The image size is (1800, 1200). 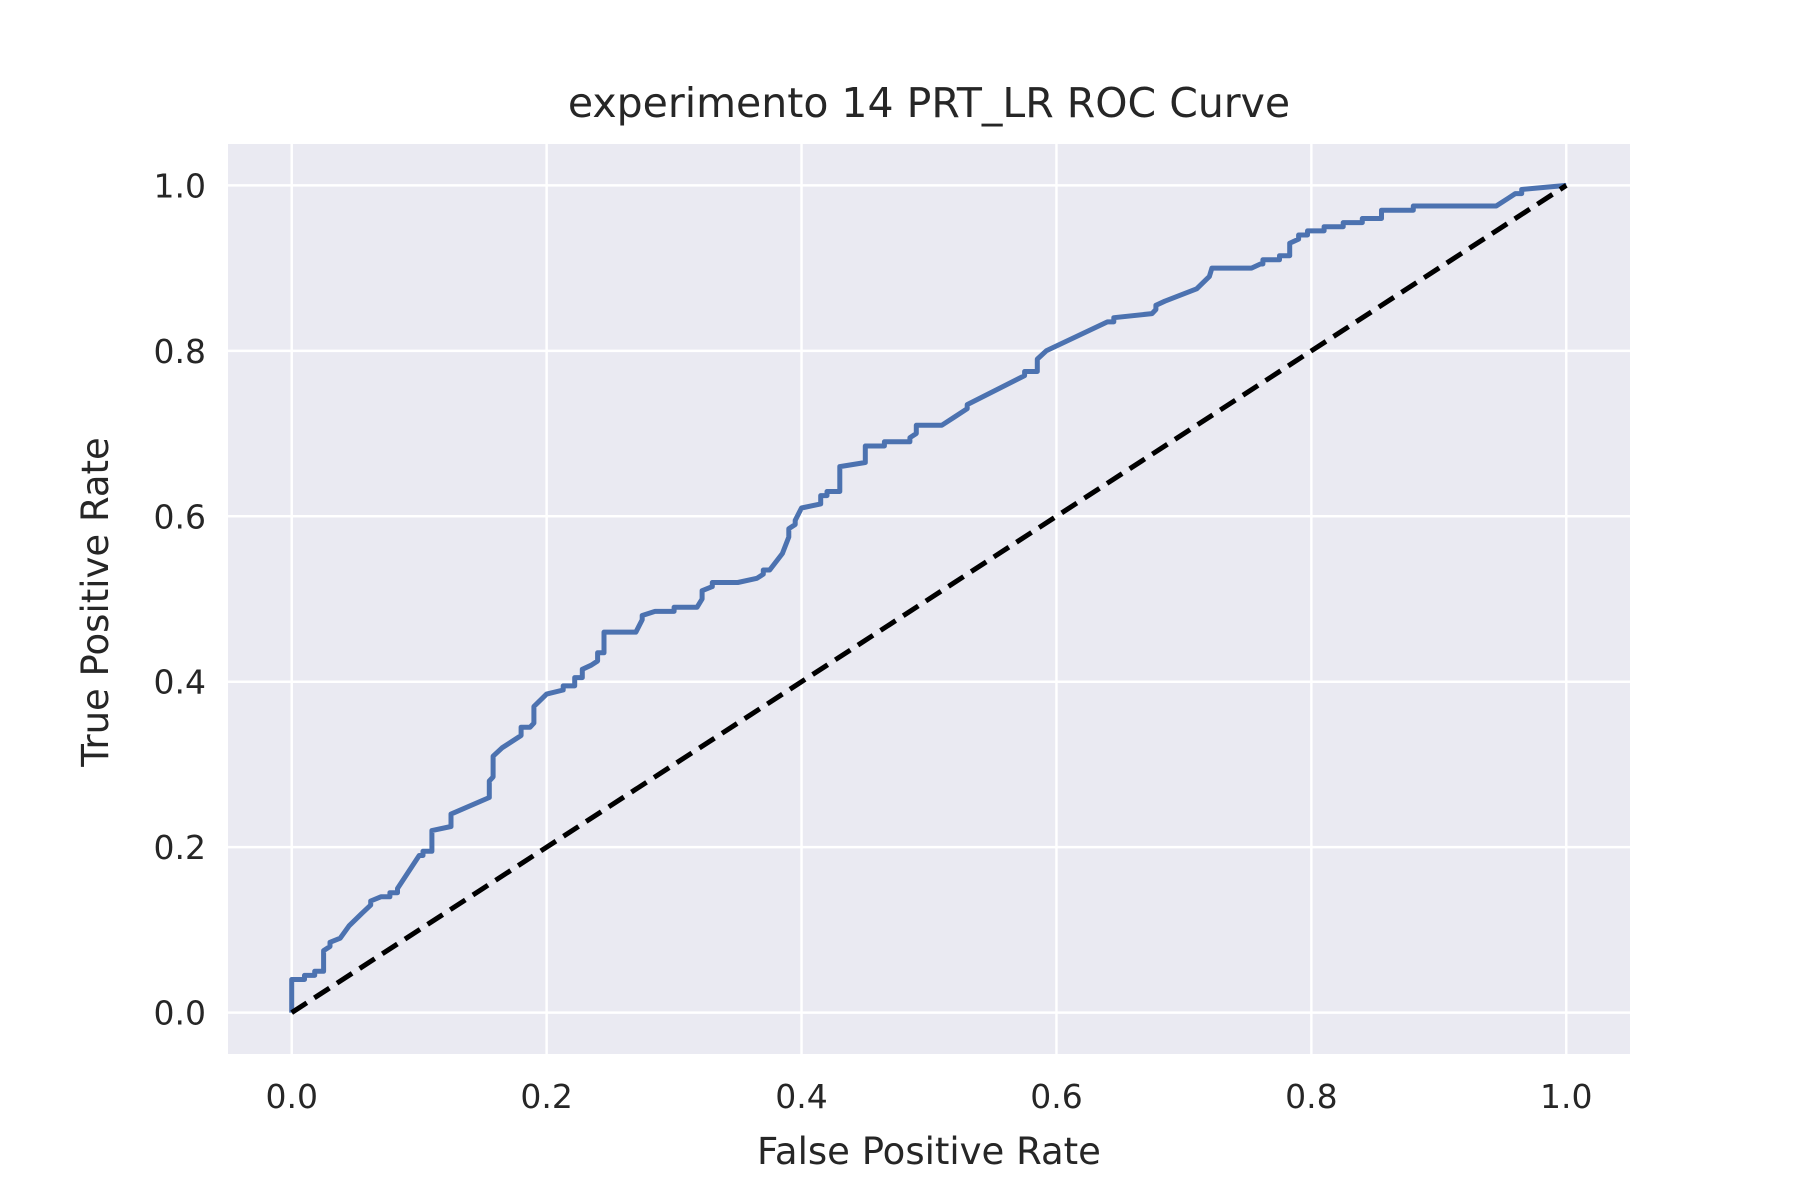 What do you see at coordinates (929, 1151) in the screenshot?
I see `x-axis-label: False Positive Rate` at bounding box center [929, 1151].